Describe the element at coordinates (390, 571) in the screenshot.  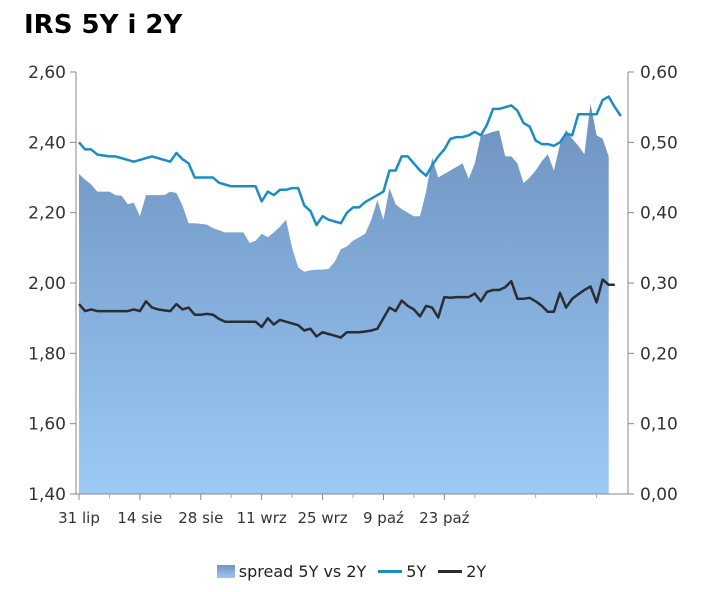
I see `legend-swatch-5y` at that location.